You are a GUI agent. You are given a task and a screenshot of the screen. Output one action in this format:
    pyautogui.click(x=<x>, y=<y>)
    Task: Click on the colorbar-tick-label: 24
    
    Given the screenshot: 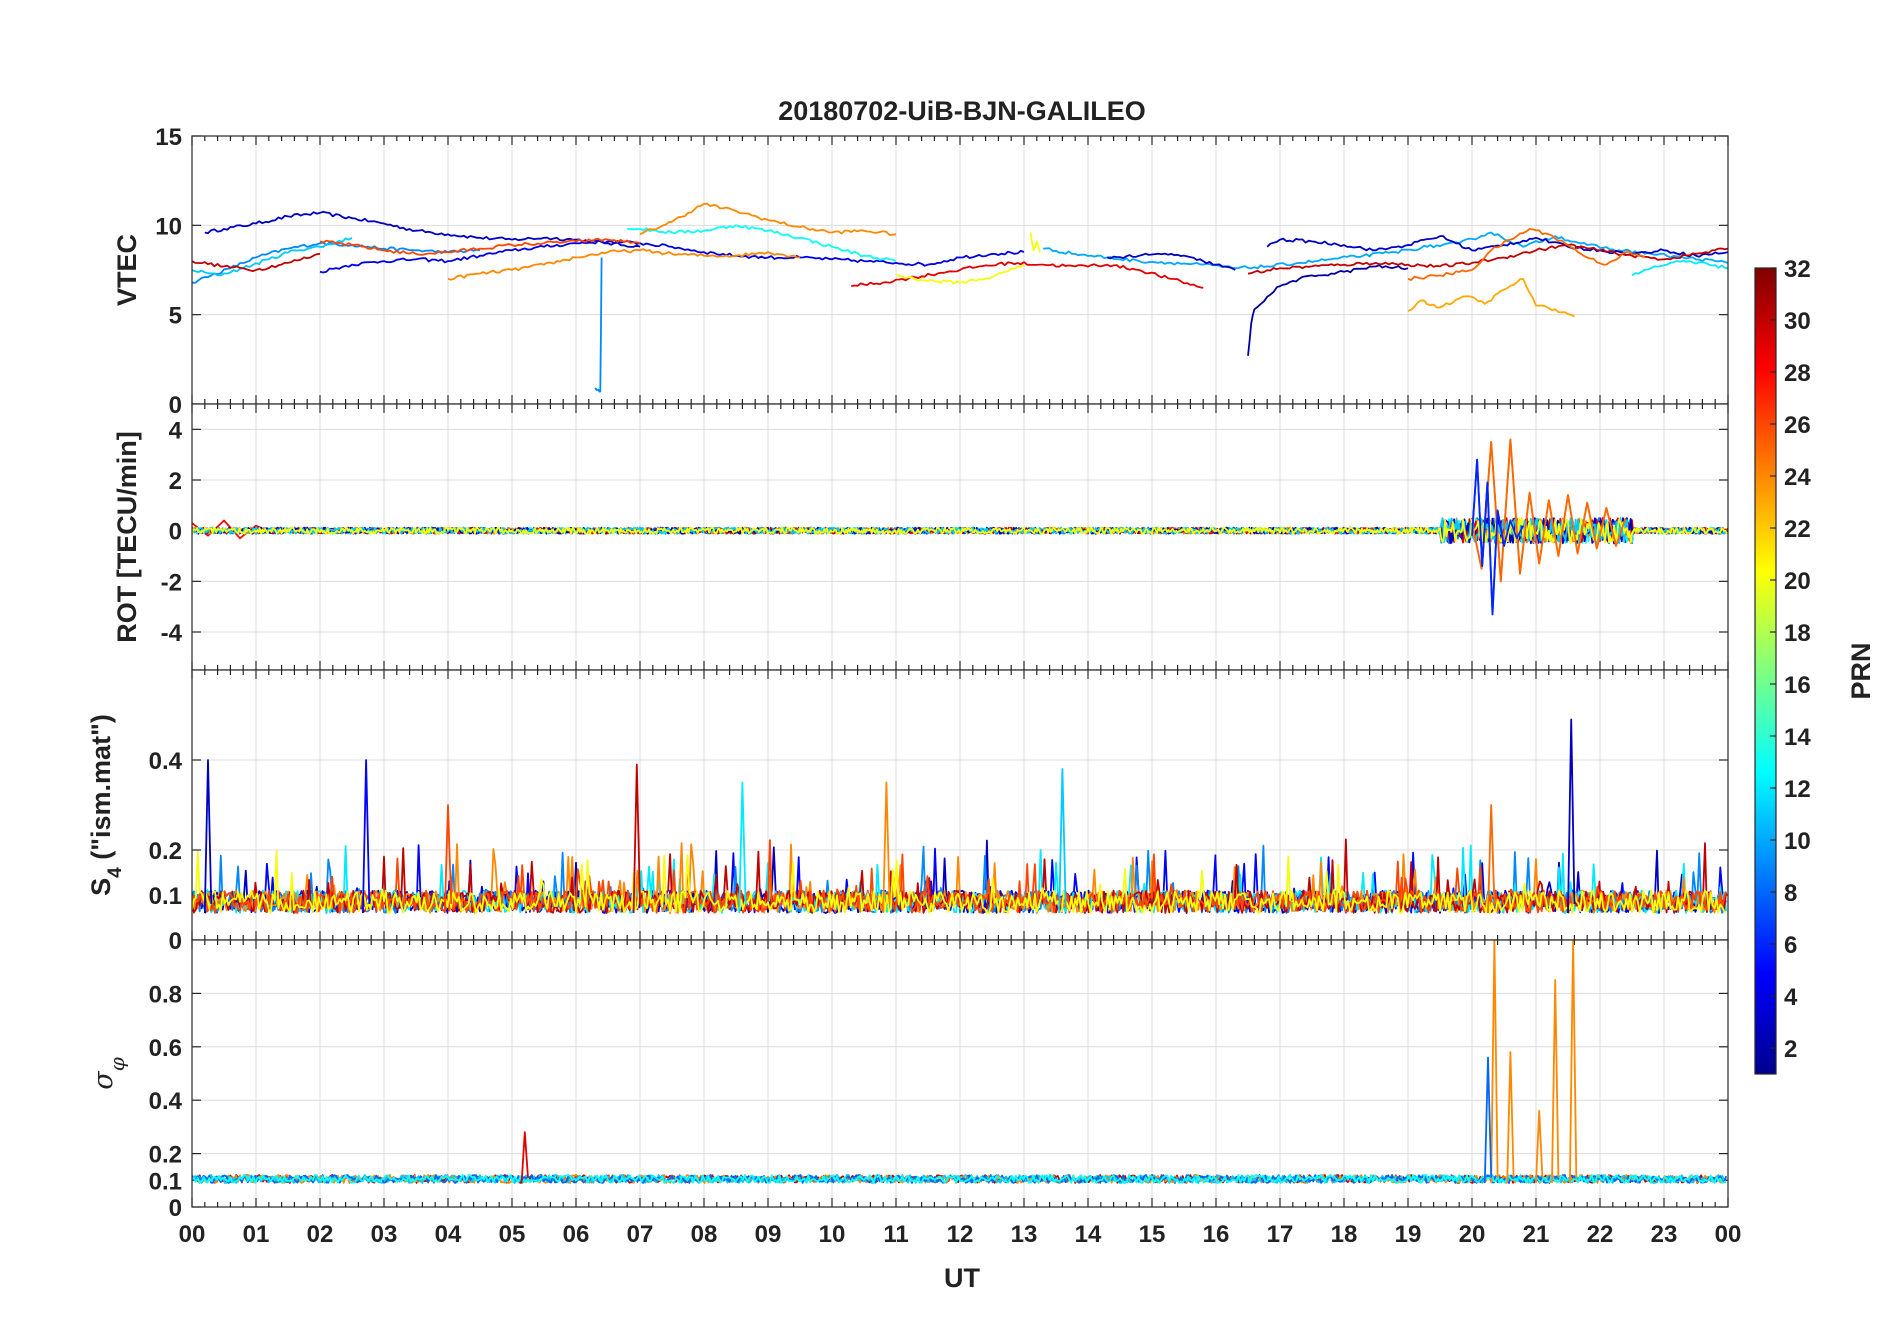 What is the action you would take?
    pyautogui.click(x=1797, y=477)
    